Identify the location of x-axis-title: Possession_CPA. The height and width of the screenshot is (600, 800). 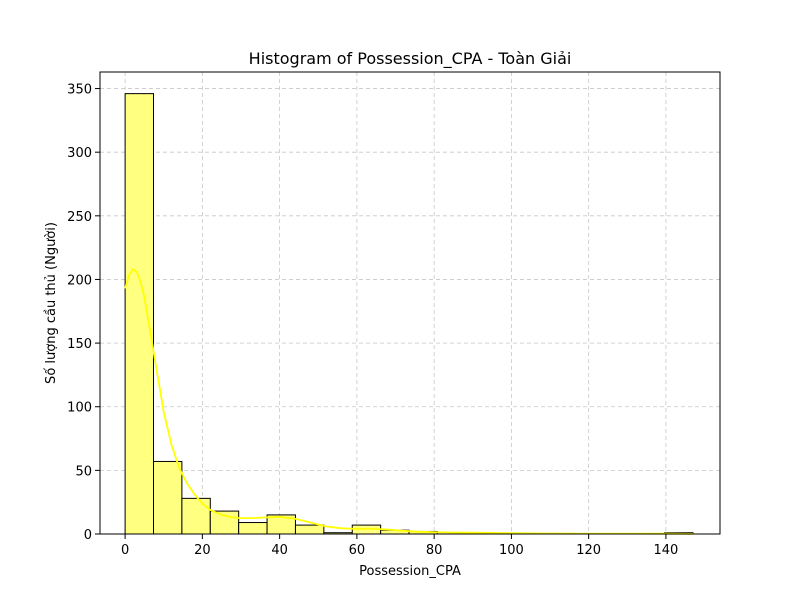
(410, 571).